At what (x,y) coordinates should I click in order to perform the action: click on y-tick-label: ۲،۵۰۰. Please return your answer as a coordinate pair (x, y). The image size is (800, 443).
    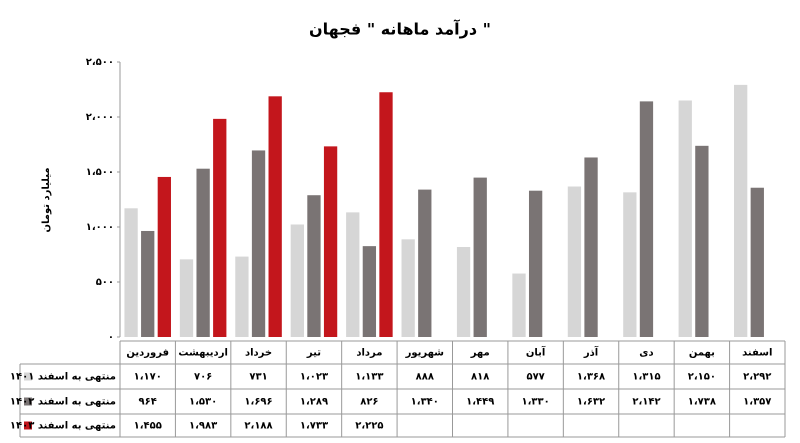
    Looking at the image, I should click on (100, 62).